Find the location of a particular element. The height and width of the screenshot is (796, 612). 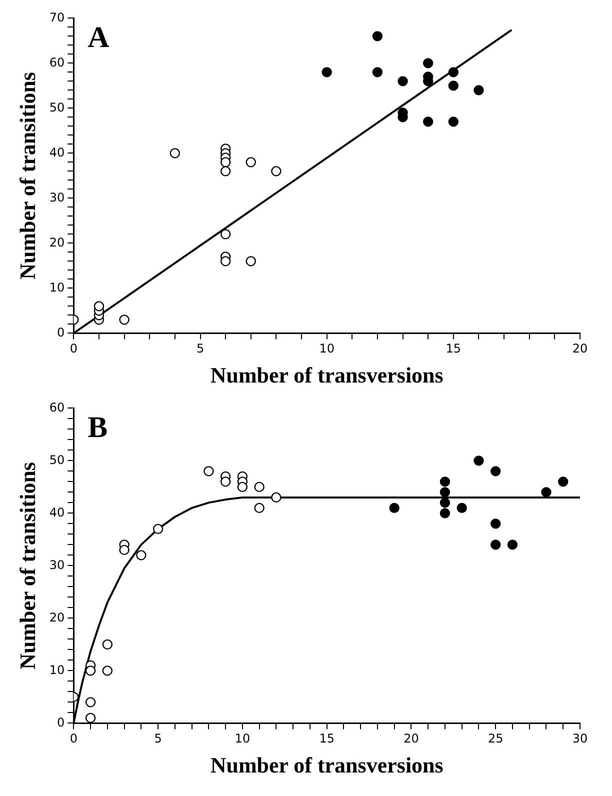

y-tick-label: 70 is located at coordinates (57, 17).